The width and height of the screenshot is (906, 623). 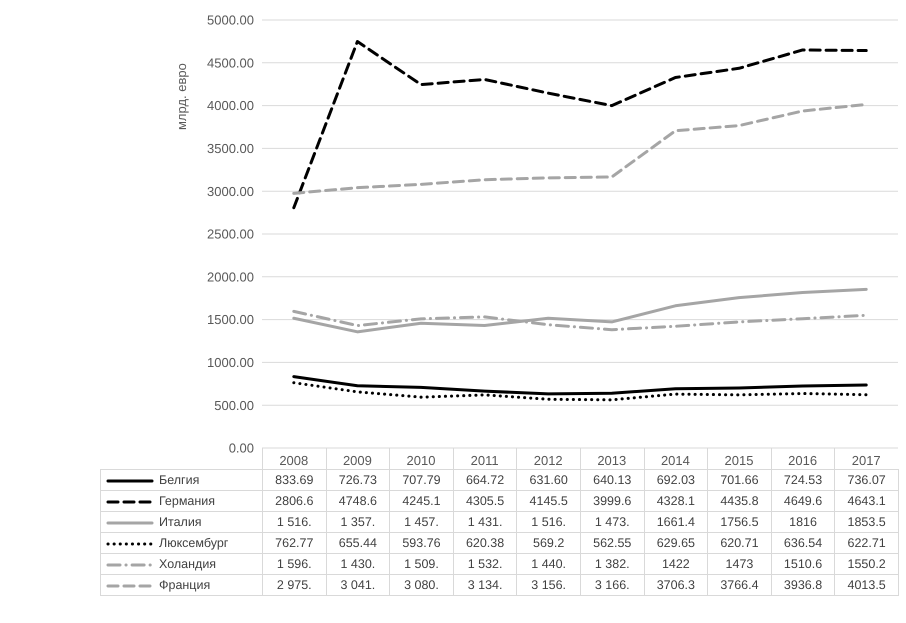 What do you see at coordinates (358, 585) in the screenshot?
I see `data-label: 3 041.` at bounding box center [358, 585].